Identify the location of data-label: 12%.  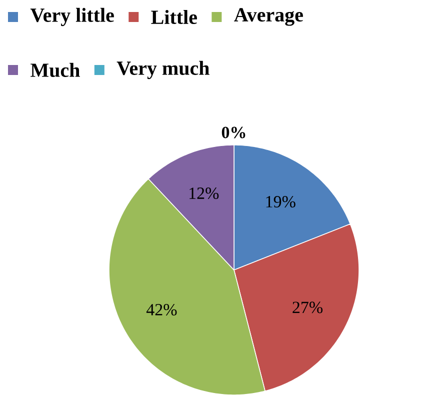
(204, 194).